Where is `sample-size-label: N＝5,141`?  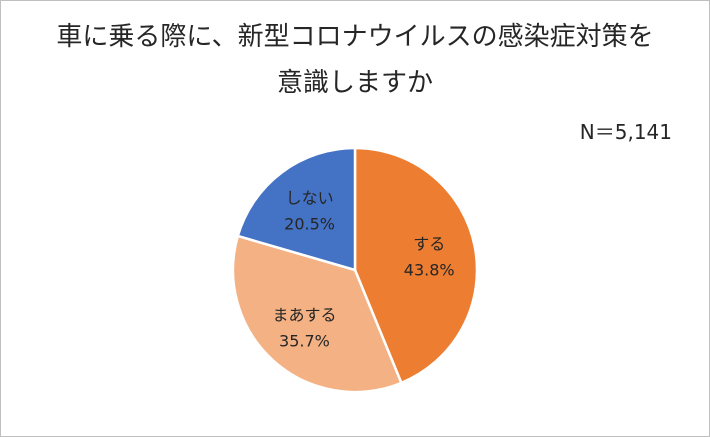 sample-size-label: N＝5,141 is located at coordinates (625, 132).